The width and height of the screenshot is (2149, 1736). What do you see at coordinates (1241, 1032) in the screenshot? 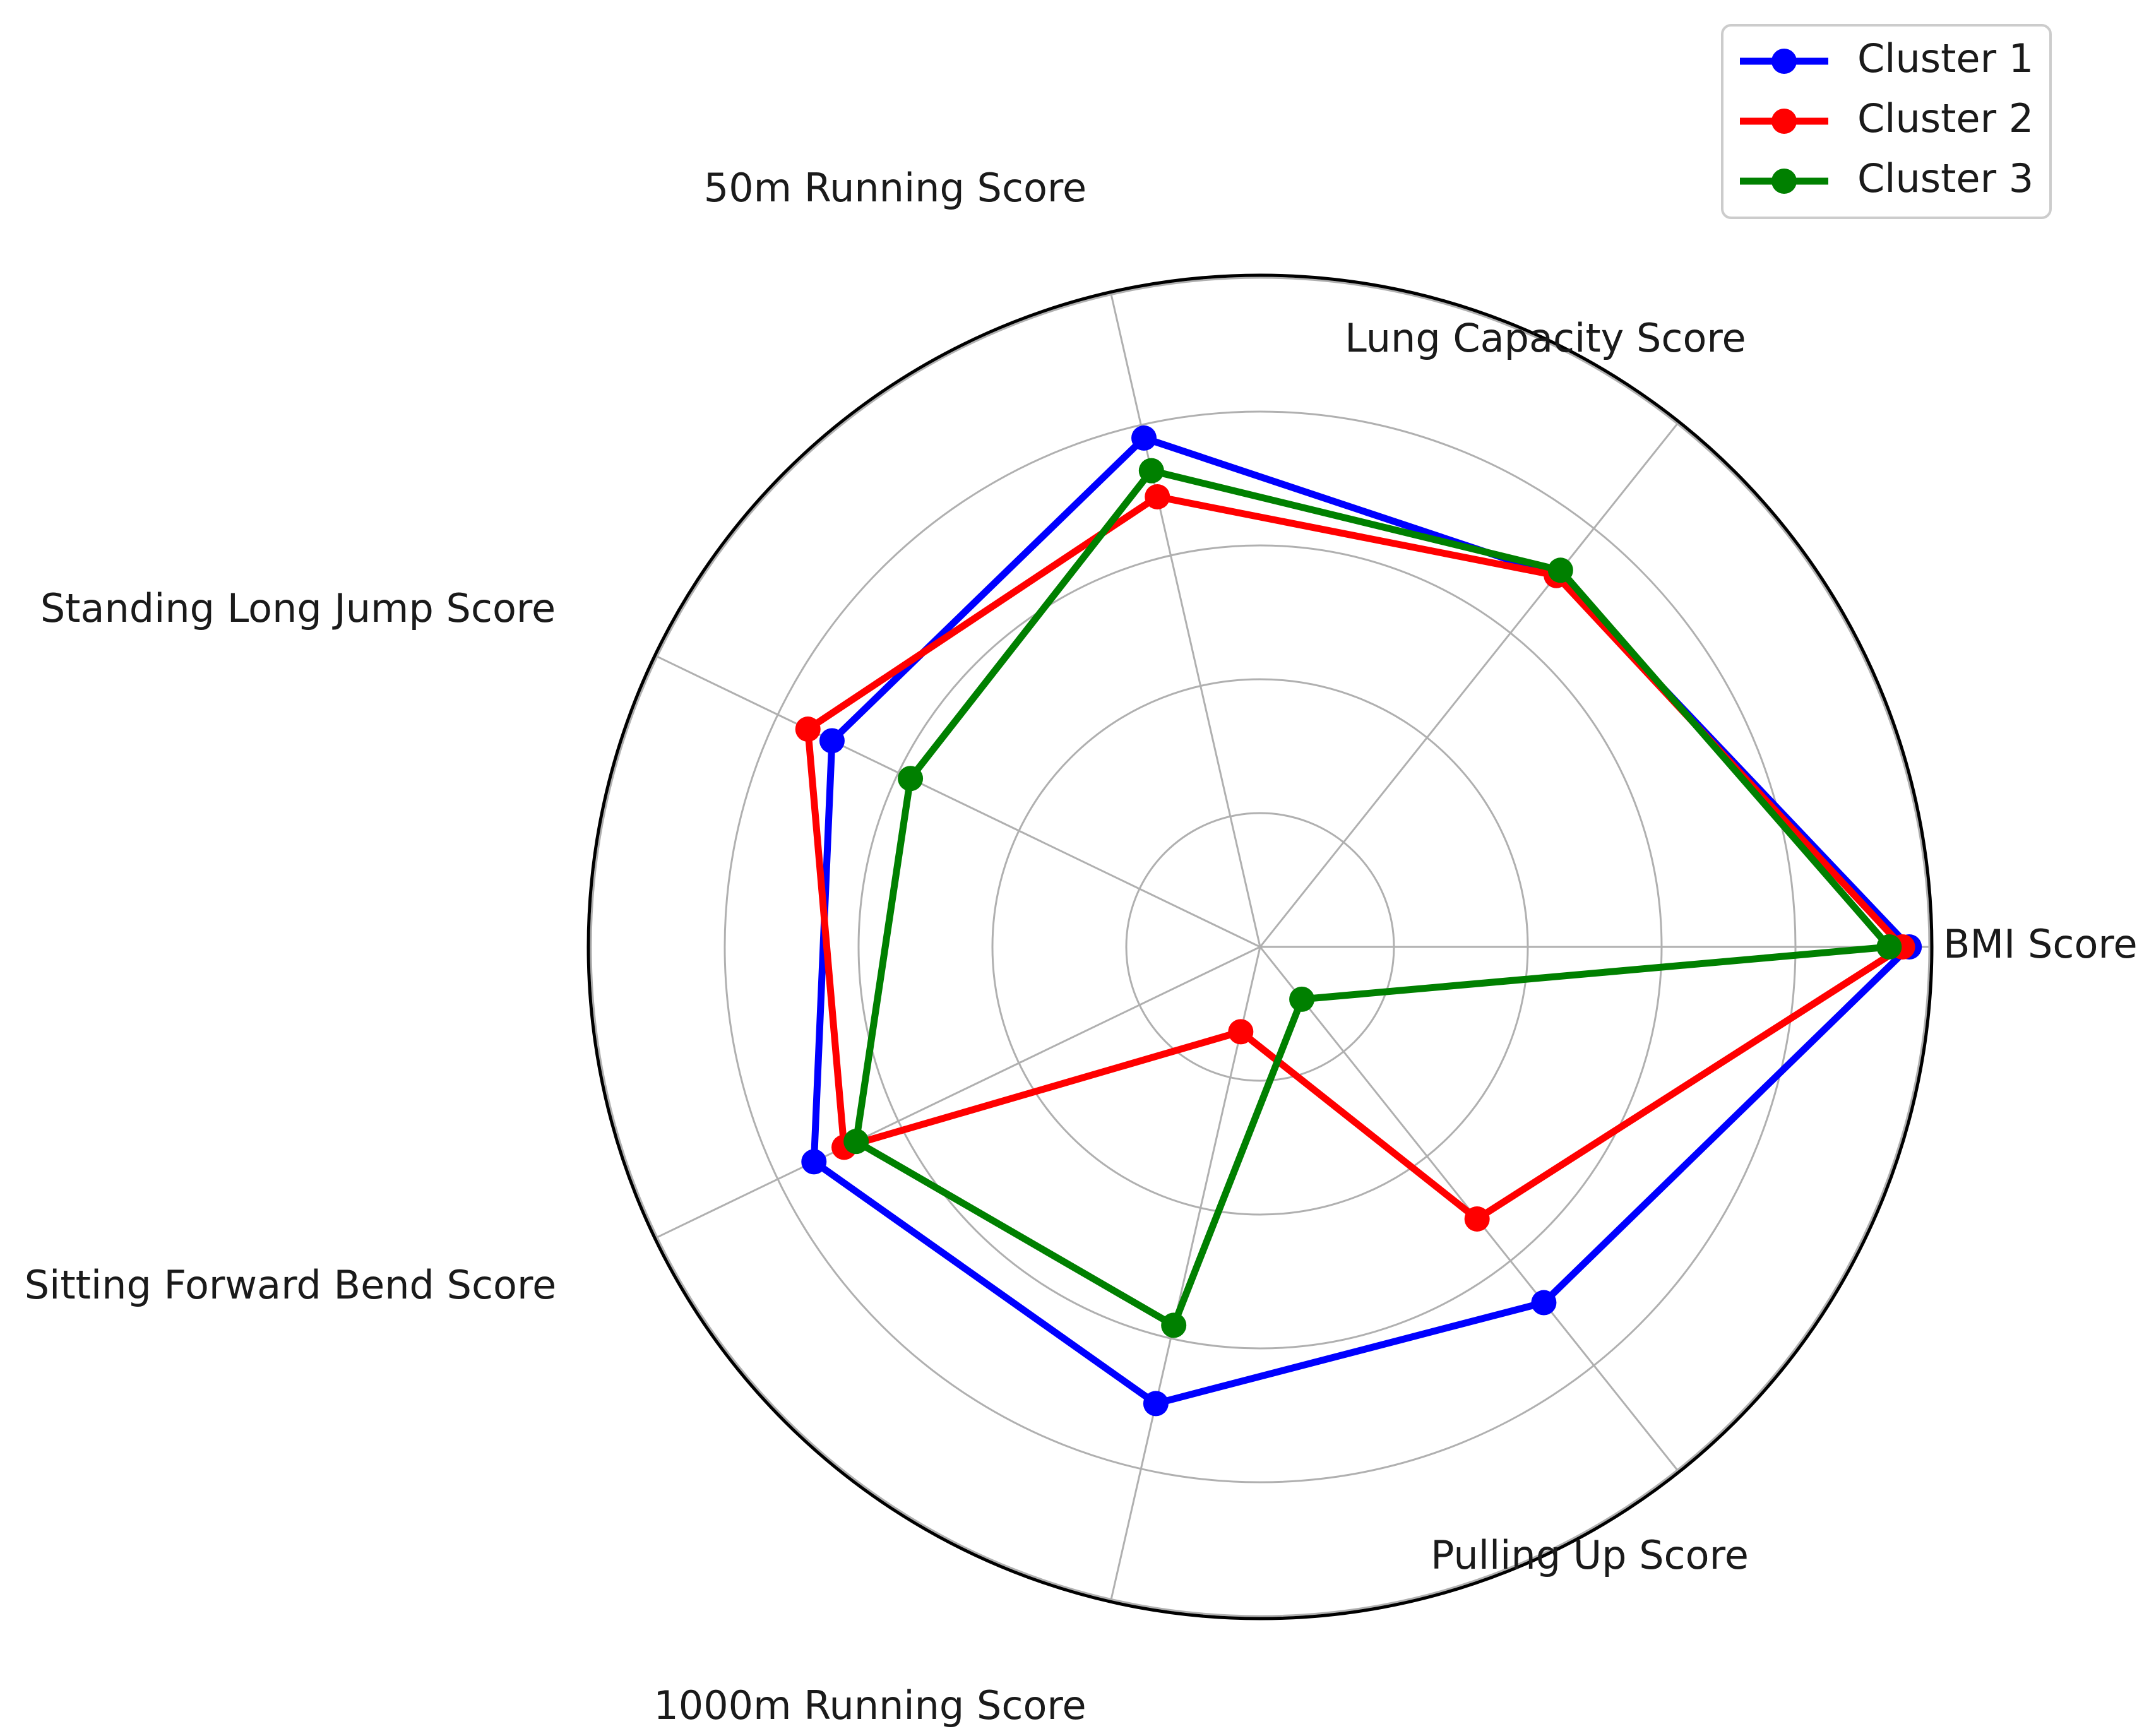
I see `point-cluster-2-1000m-running-score` at bounding box center [1241, 1032].